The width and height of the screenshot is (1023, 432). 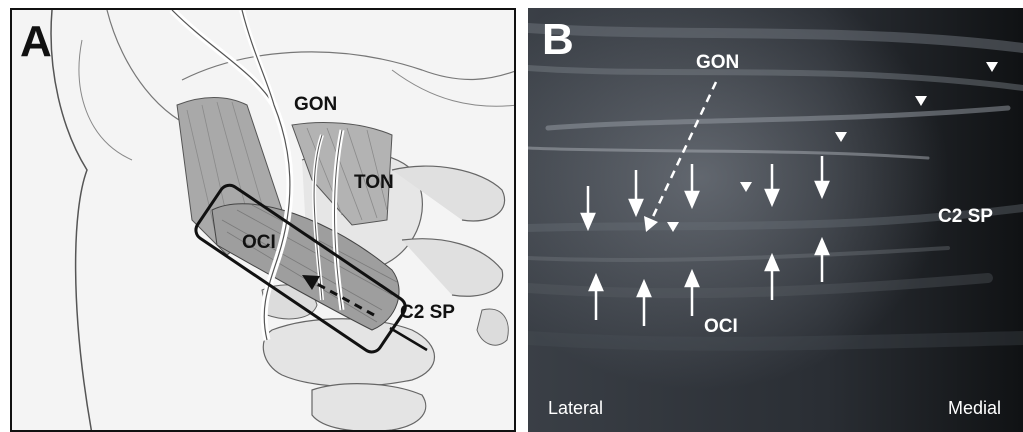 What do you see at coordinates (558, 39) in the screenshot?
I see `panel-b-letter: B` at bounding box center [558, 39].